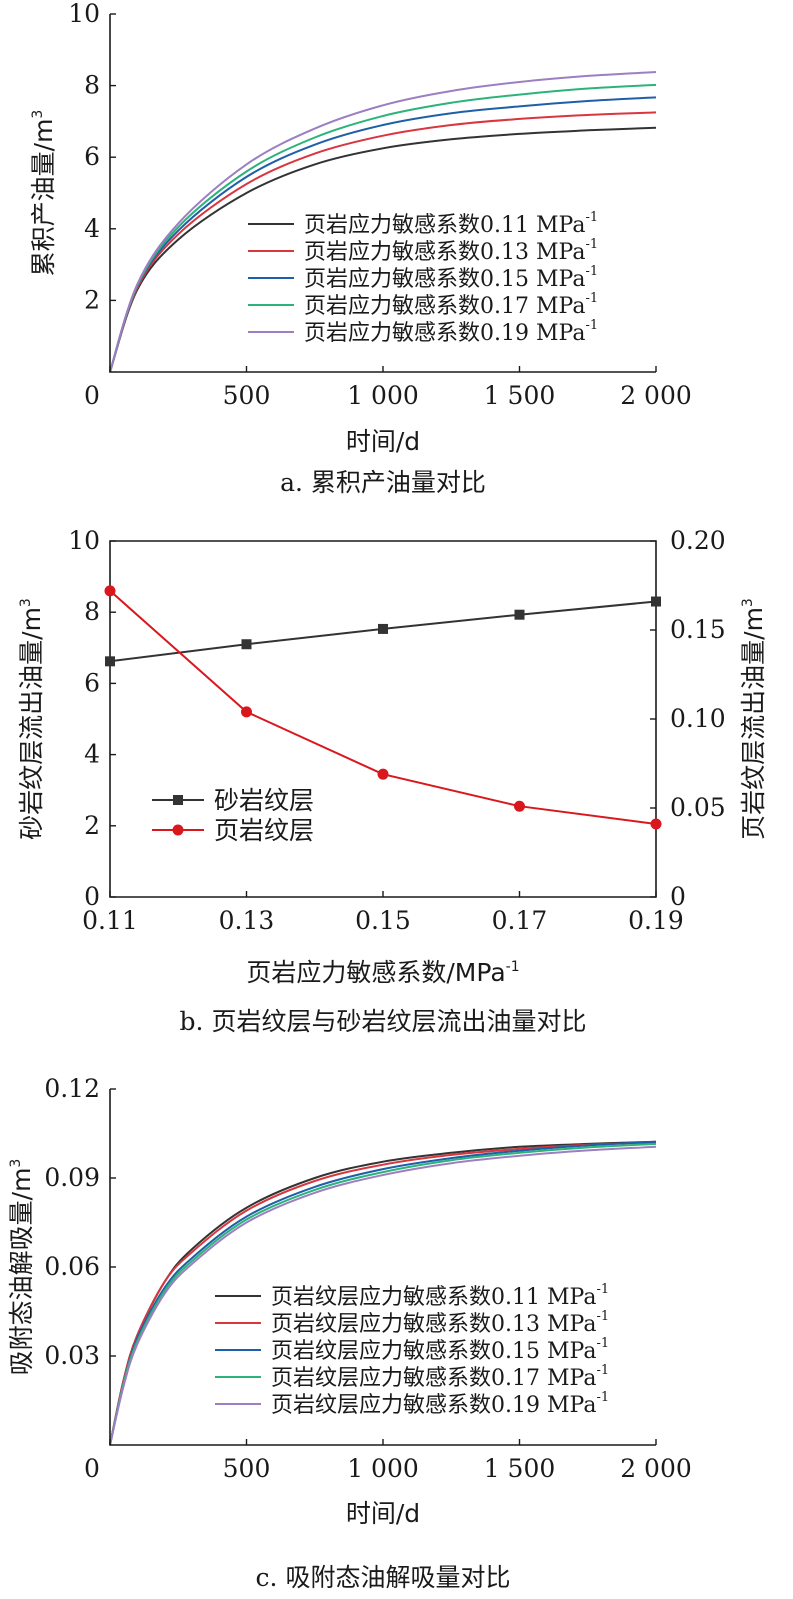 The image size is (793, 1599). What do you see at coordinates (80, 1222) in the screenshot?
I see `chart-c-y-ticks: 0.03 0.06 0.09 0.12` at bounding box center [80, 1222].